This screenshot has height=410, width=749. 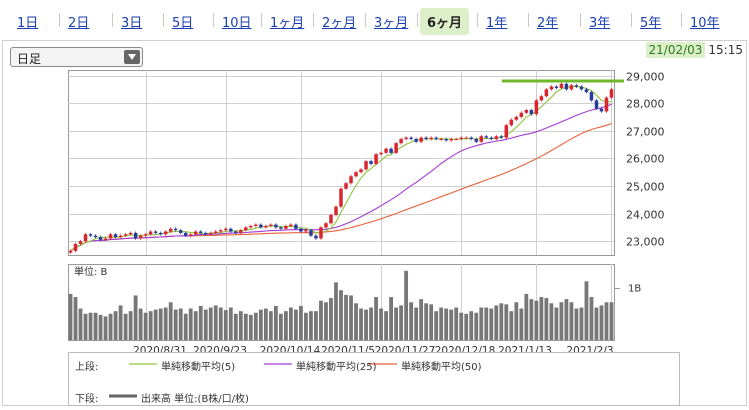 I want to click on tab-12: 5年, so click(x=651, y=23).